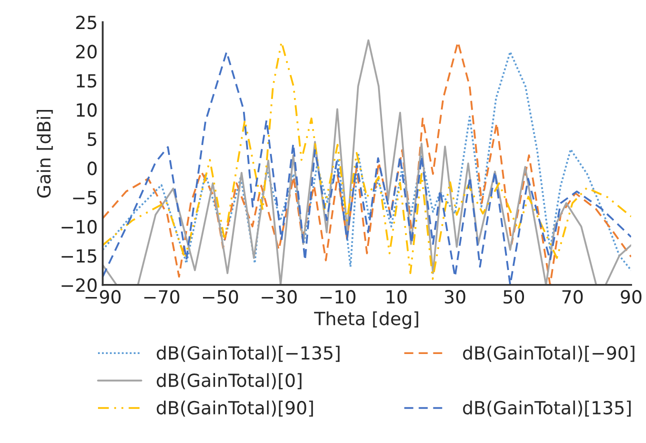 This screenshot has height=443, width=646. I want to click on legend-label: dB(GainTotal)[−90], so click(548, 354).